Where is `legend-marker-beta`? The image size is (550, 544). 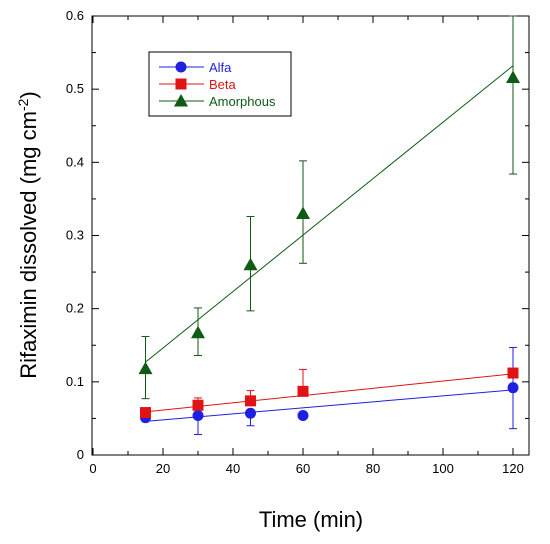 legend-marker-beta is located at coordinates (181, 84).